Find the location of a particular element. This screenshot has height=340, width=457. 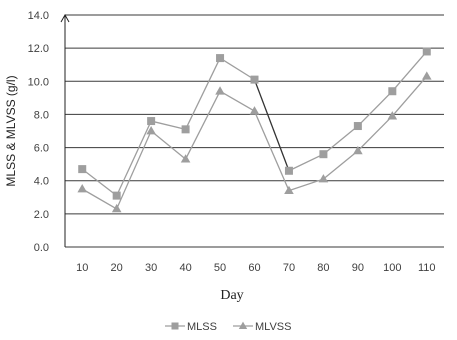

x-tick-label: 90 is located at coordinates (358, 268).